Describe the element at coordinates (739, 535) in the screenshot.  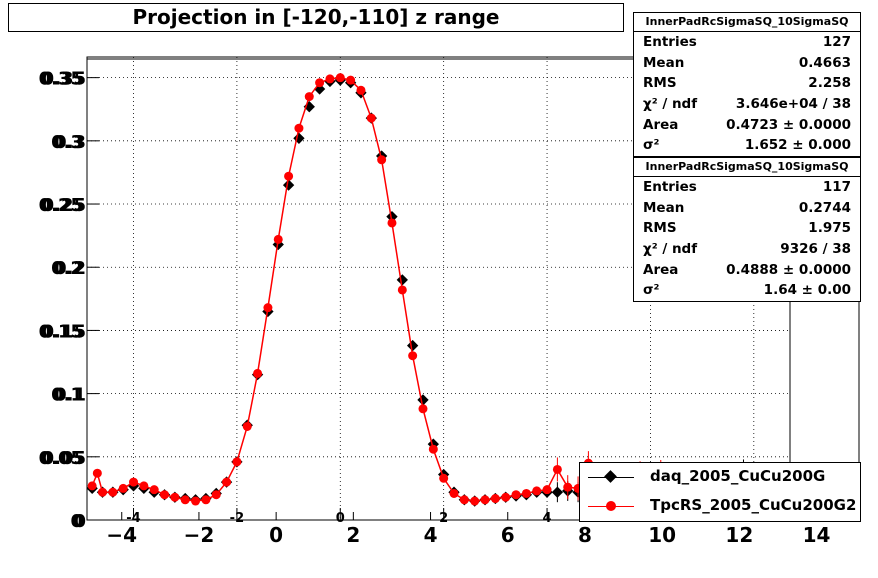
I see `x-tick-label: 12` at that location.